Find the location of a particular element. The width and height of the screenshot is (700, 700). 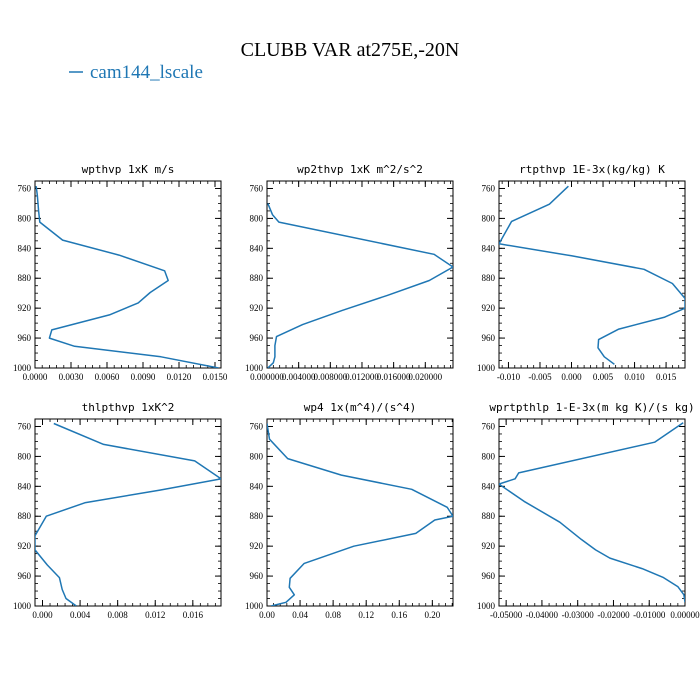

x-tick-label: 0.012 is located at coordinates (155, 615).